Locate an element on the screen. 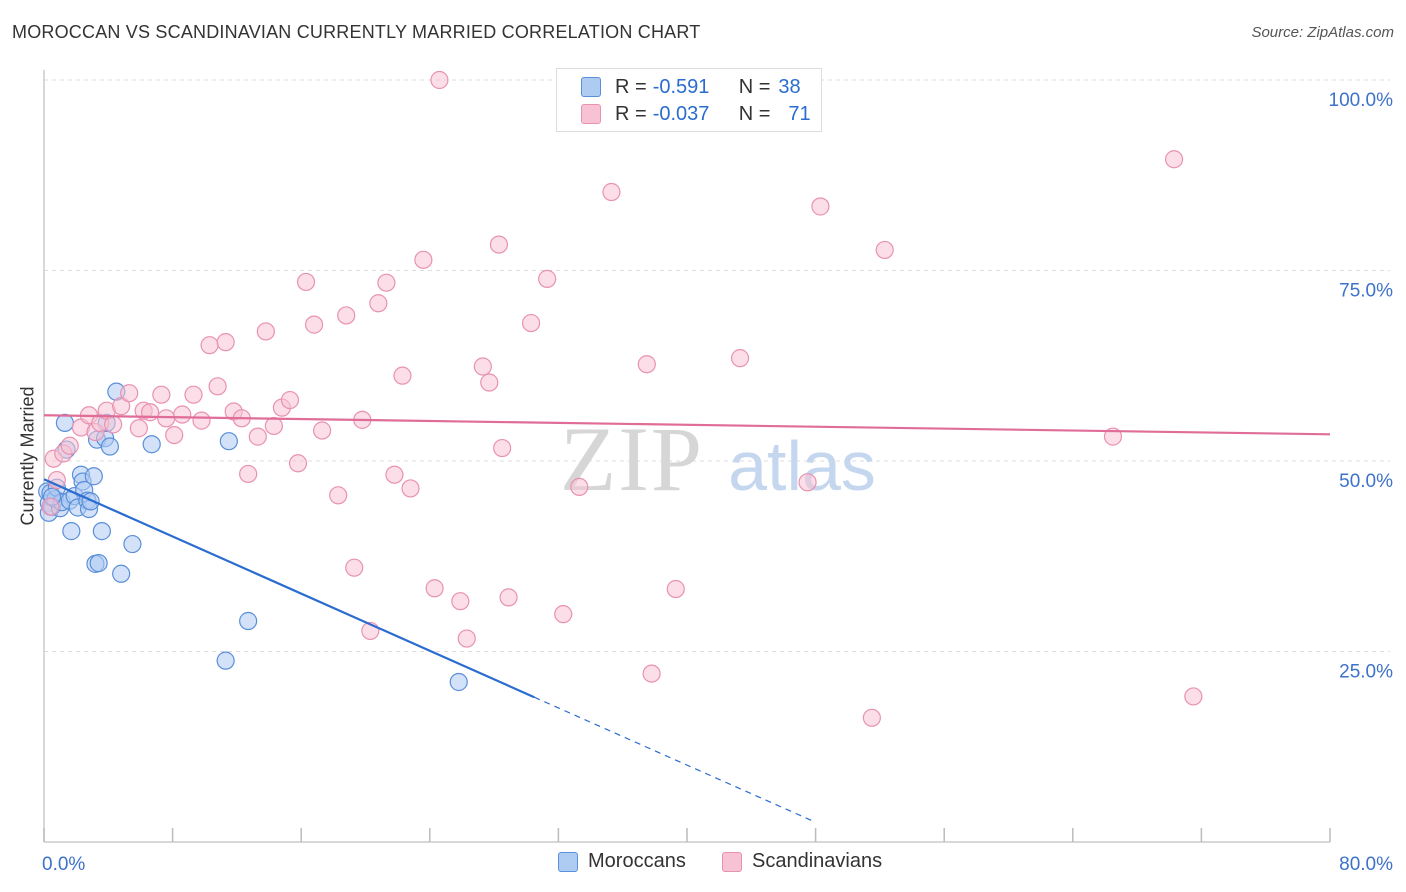 The image size is (1406, 892). legend-item-scandinavians: Scandinavians is located at coordinates (802, 861).